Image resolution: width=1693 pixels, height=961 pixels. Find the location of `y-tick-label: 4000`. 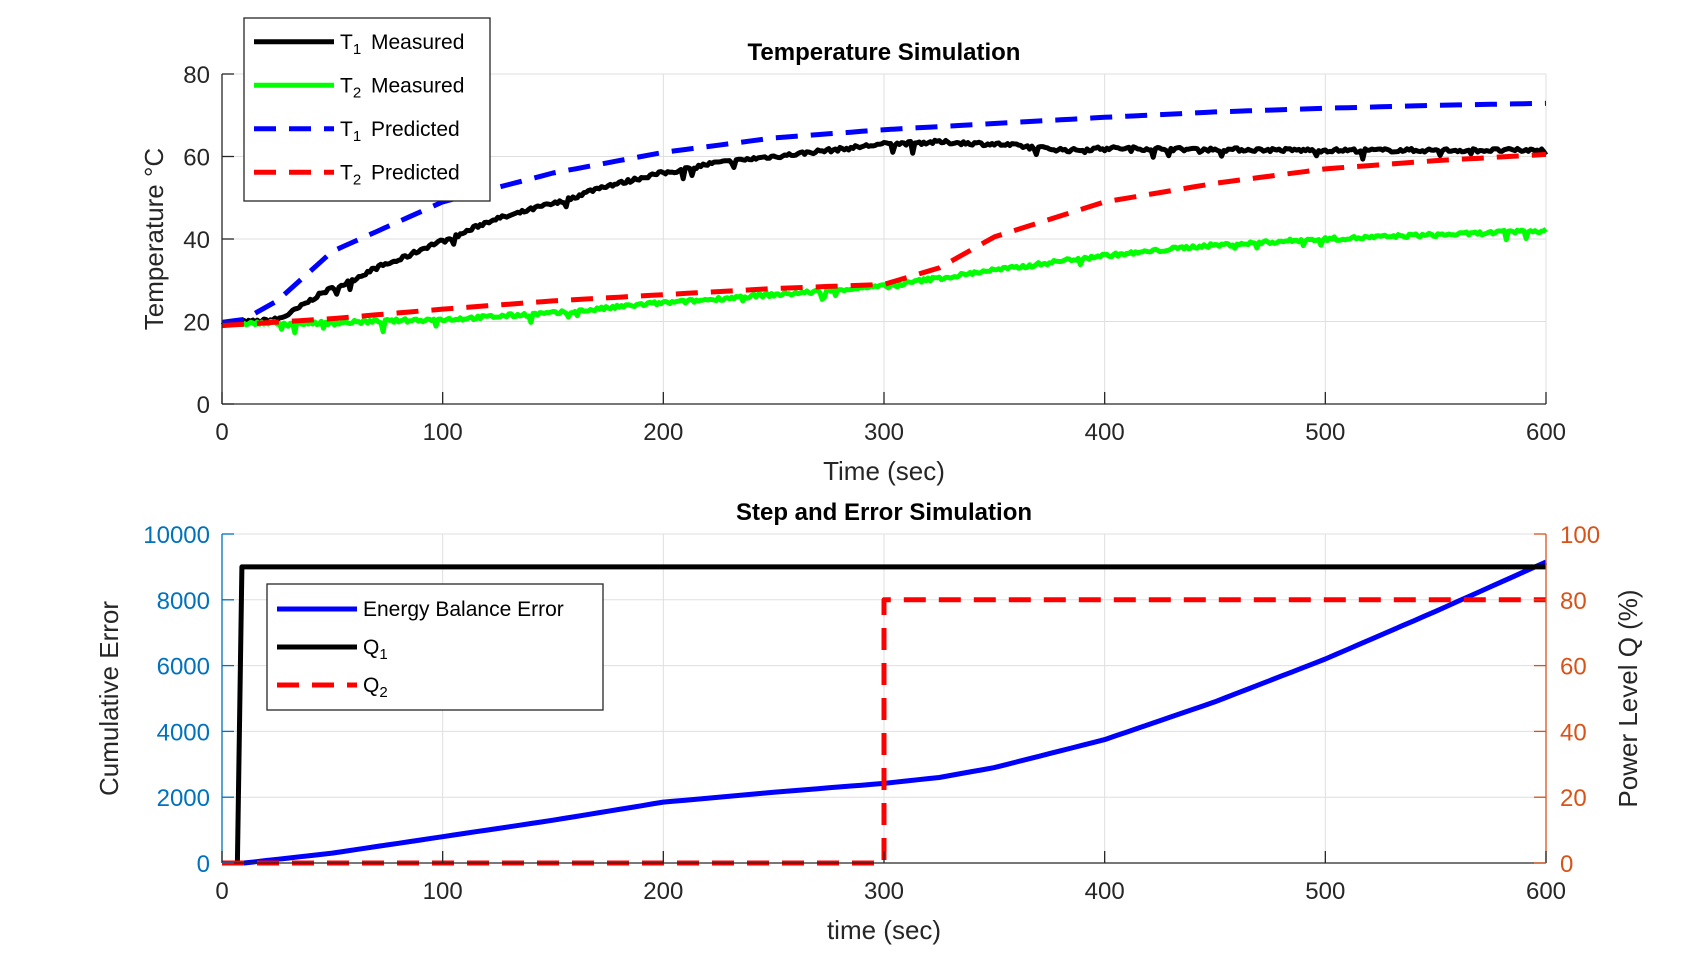

y-tick-label: 4000 is located at coordinates (183, 732).